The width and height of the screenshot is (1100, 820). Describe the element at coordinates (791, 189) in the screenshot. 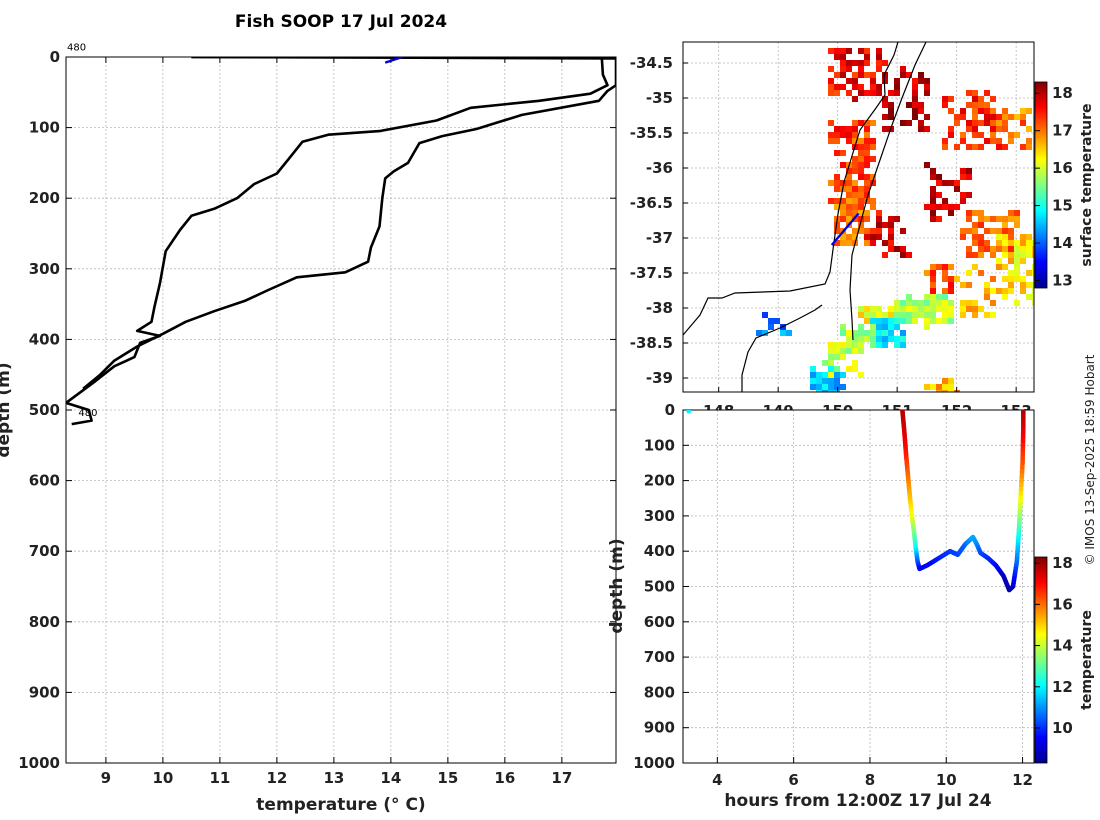

I see `coastline` at that location.